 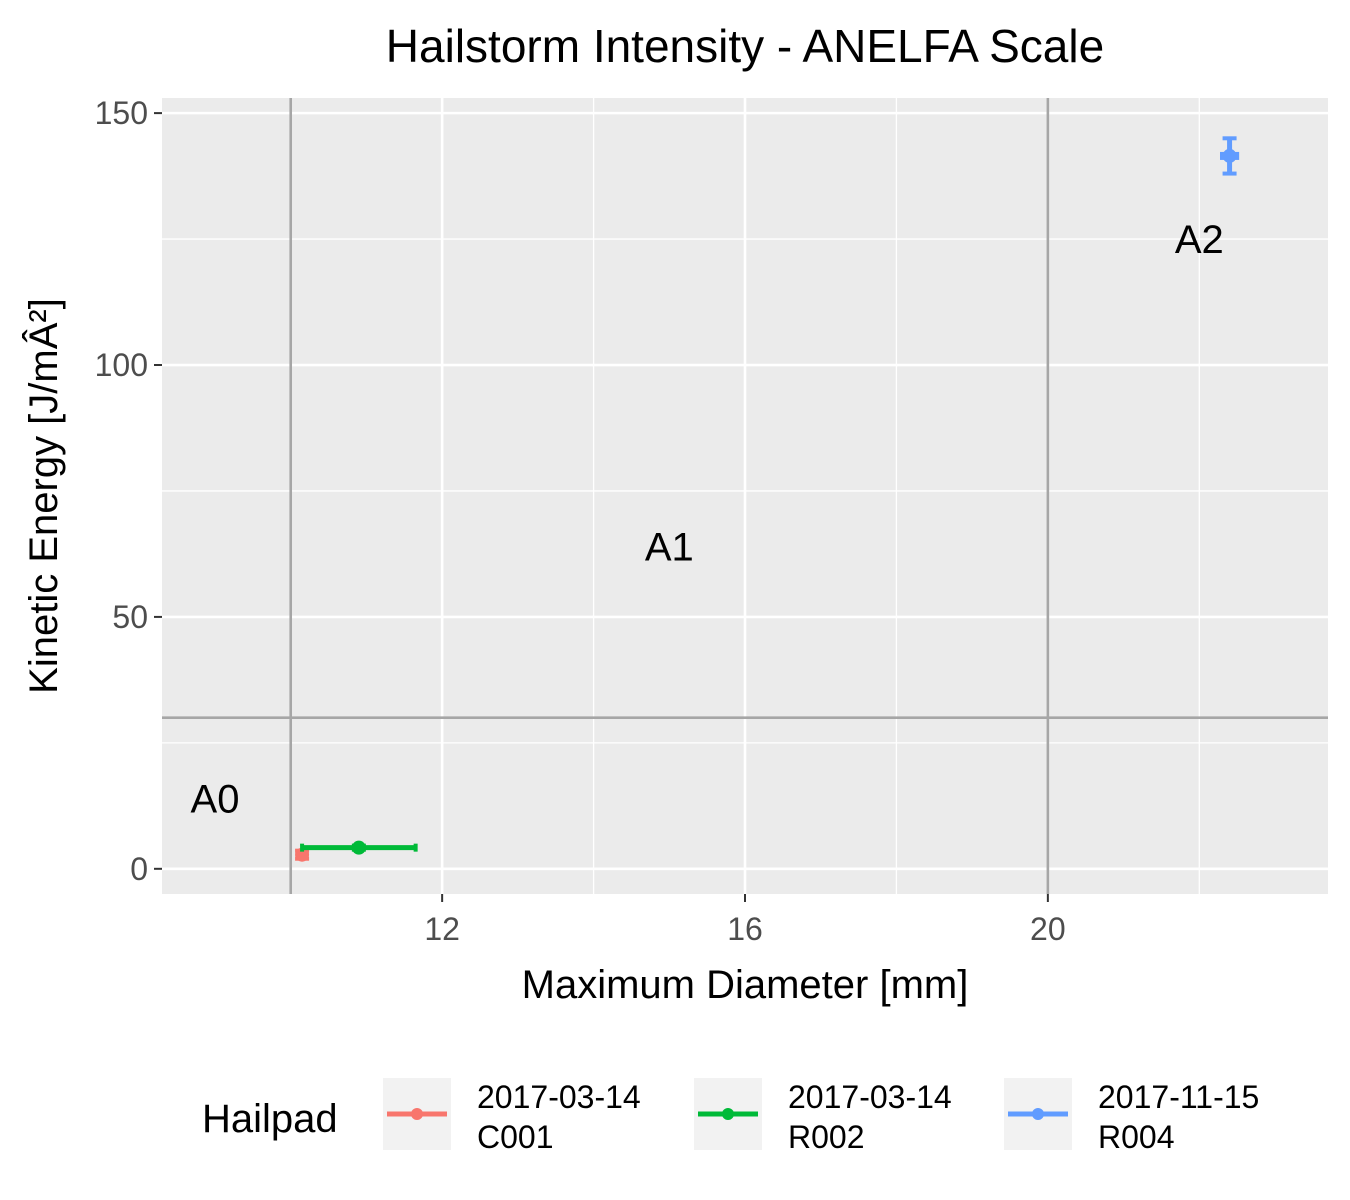 What do you see at coordinates (139, 869) in the screenshot?
I see `y-tick-label: 0` at bounding box center [139, 869].